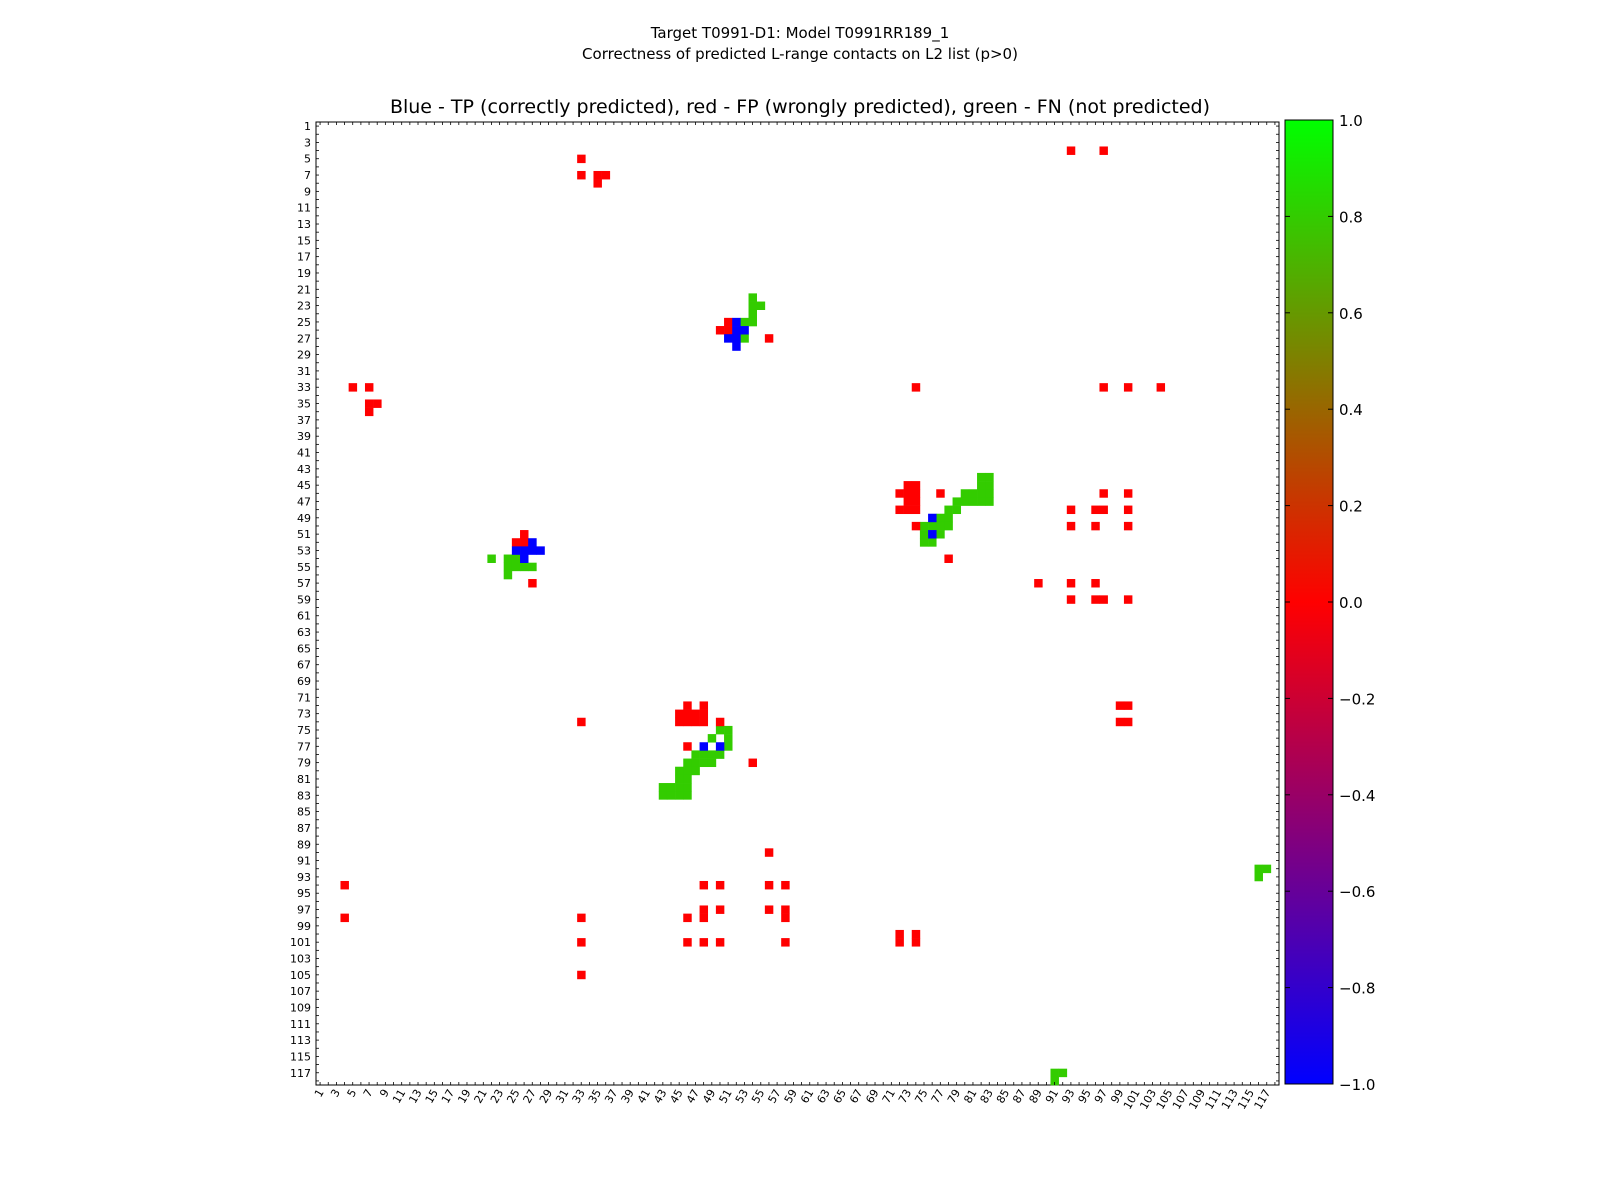 The height and width of the screenshot is (1200, 1600). I want to click on colorbar-tick-label: −0.8, so click(1357, 989).